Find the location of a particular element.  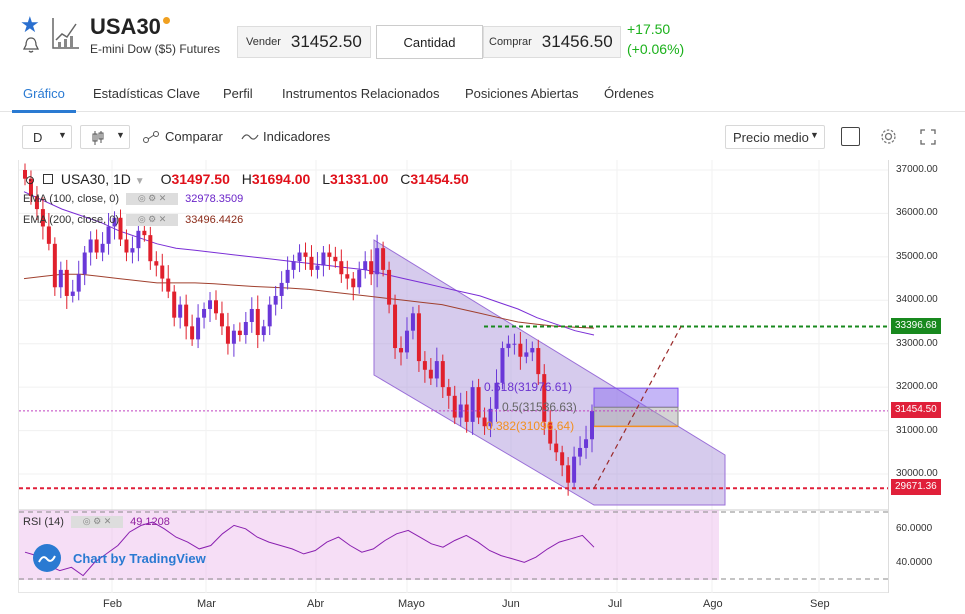

active-tab-indicator is located at coordinates (44, 111).